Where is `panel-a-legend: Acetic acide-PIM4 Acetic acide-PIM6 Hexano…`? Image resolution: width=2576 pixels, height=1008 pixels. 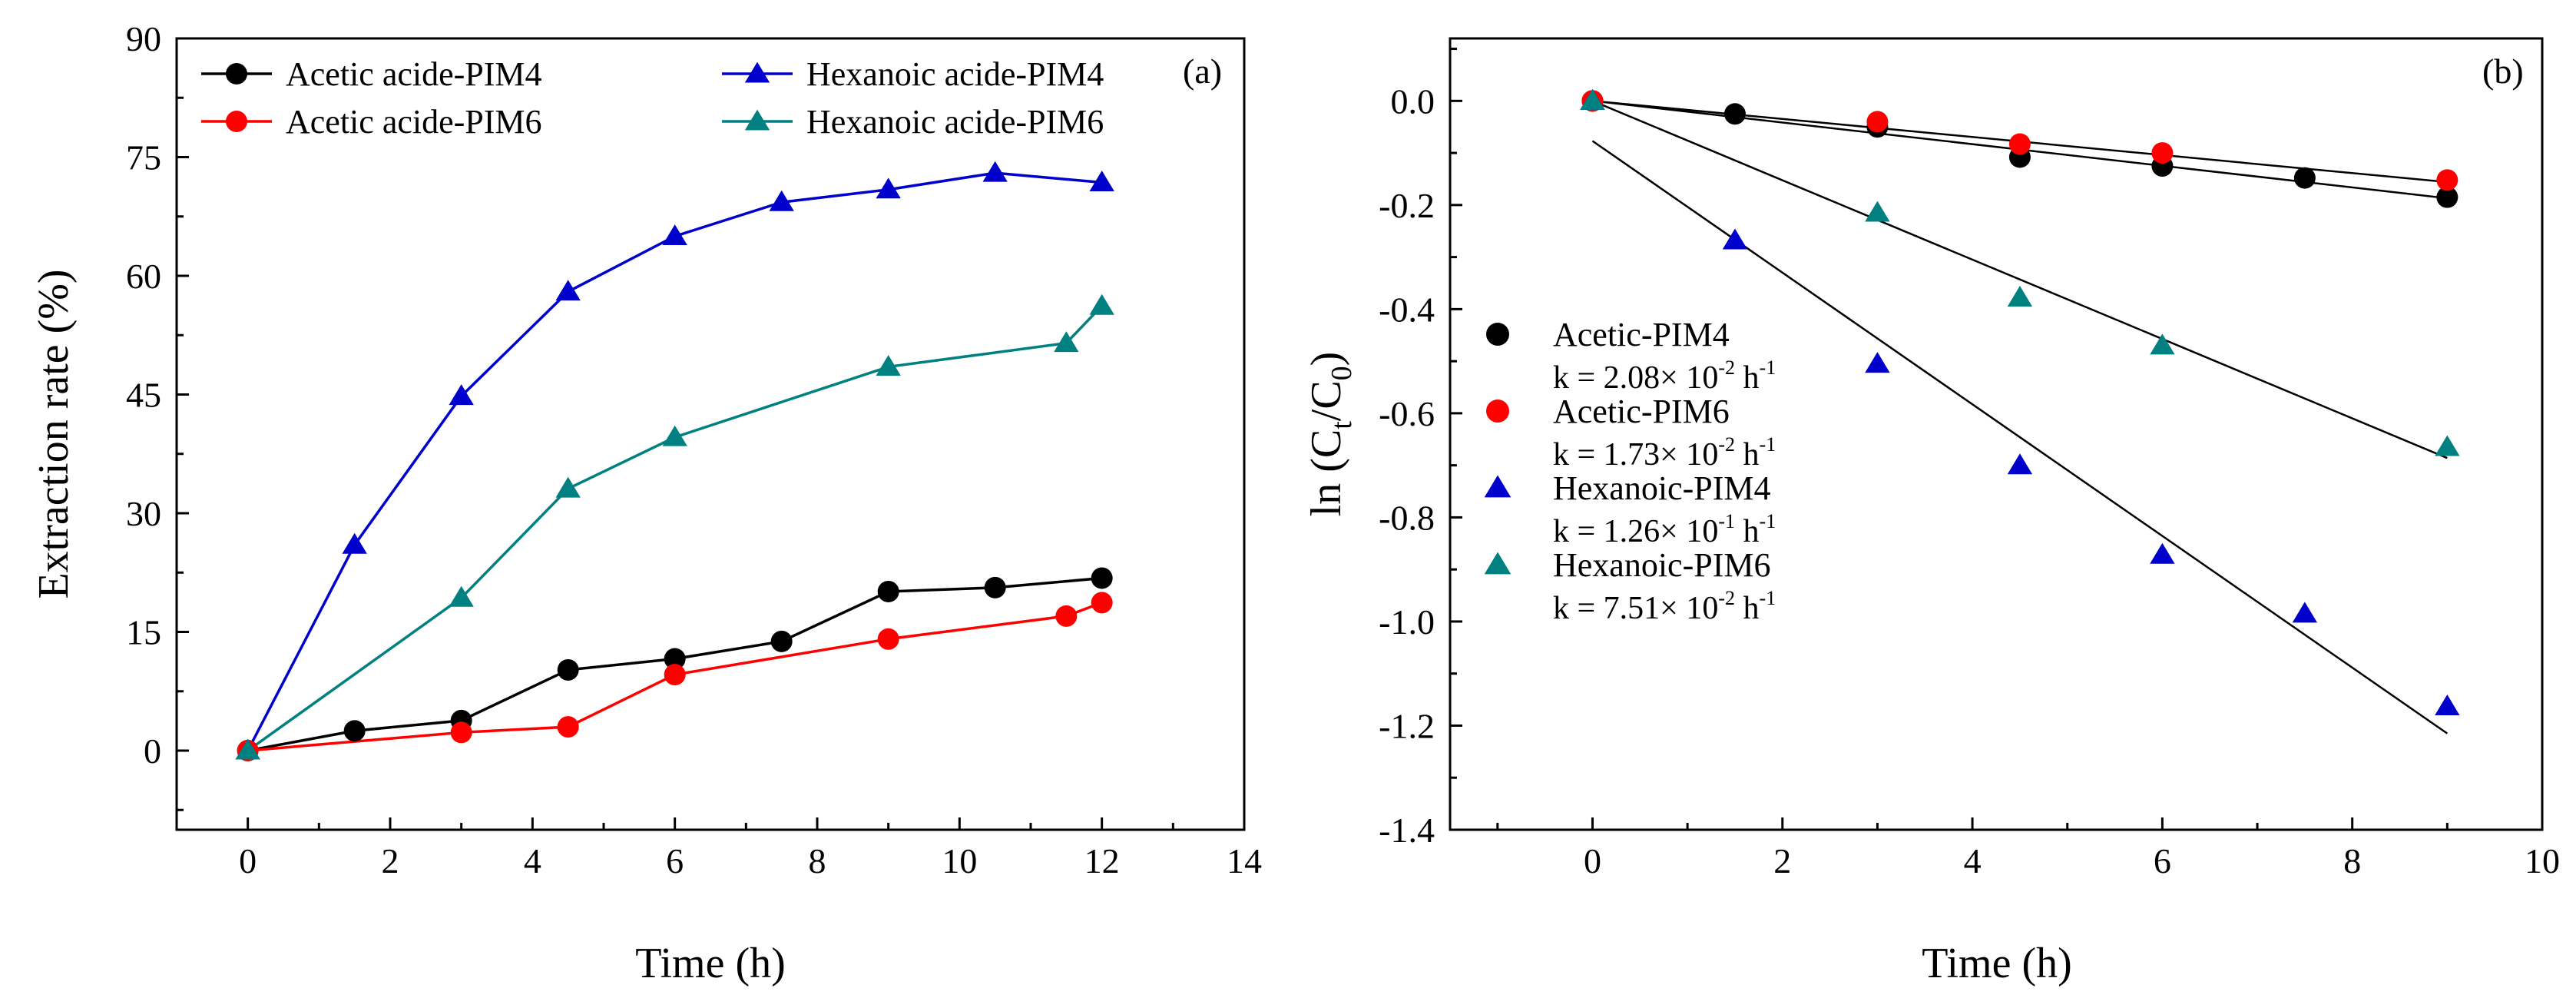 panel-a-legend: Acetic acide-PIM4 Acetic acide-PIM6 Hexano… is located at coordinates (652, 98).